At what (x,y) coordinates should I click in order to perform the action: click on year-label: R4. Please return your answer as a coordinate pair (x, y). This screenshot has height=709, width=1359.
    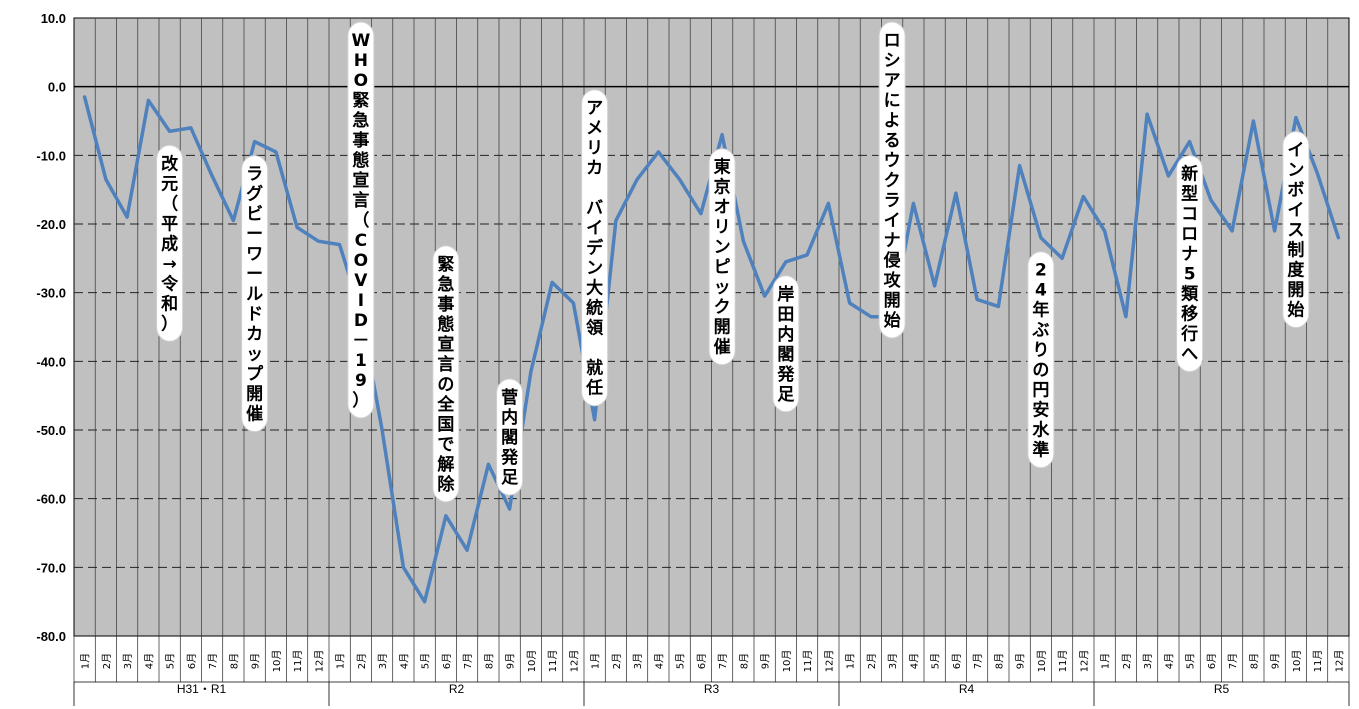
    Looking at the image, I should click on (967, 689).